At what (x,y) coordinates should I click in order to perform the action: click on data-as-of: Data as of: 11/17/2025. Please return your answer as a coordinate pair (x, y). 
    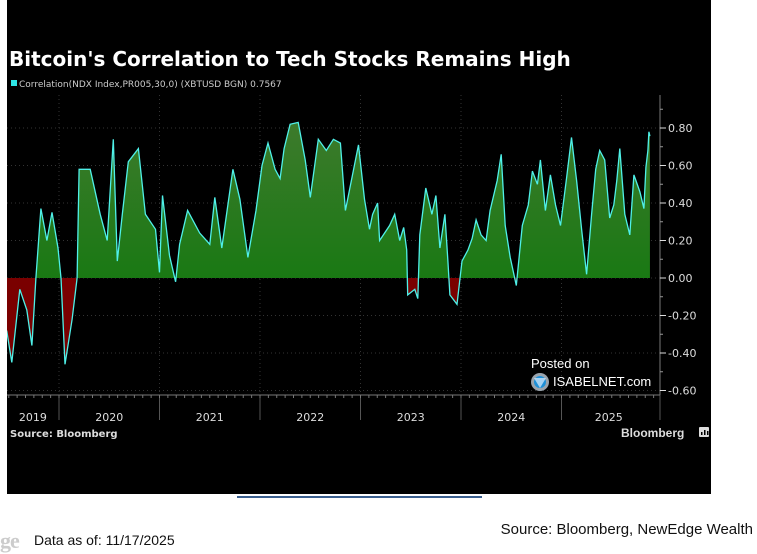
    Looking at the image, I should click on (104, 540).